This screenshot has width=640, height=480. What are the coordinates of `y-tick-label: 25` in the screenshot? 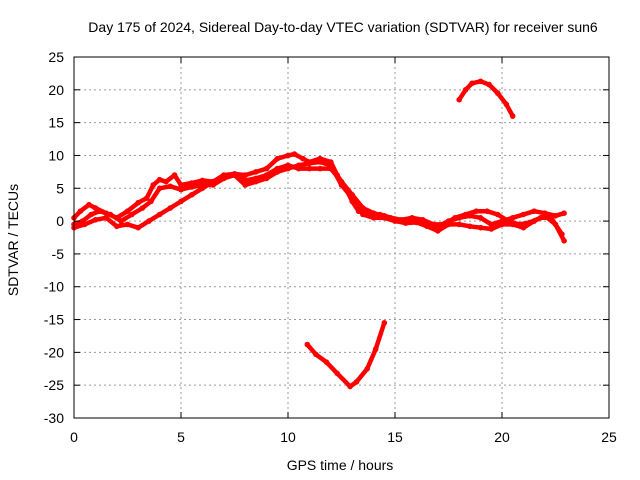 It's located at (56, 57).